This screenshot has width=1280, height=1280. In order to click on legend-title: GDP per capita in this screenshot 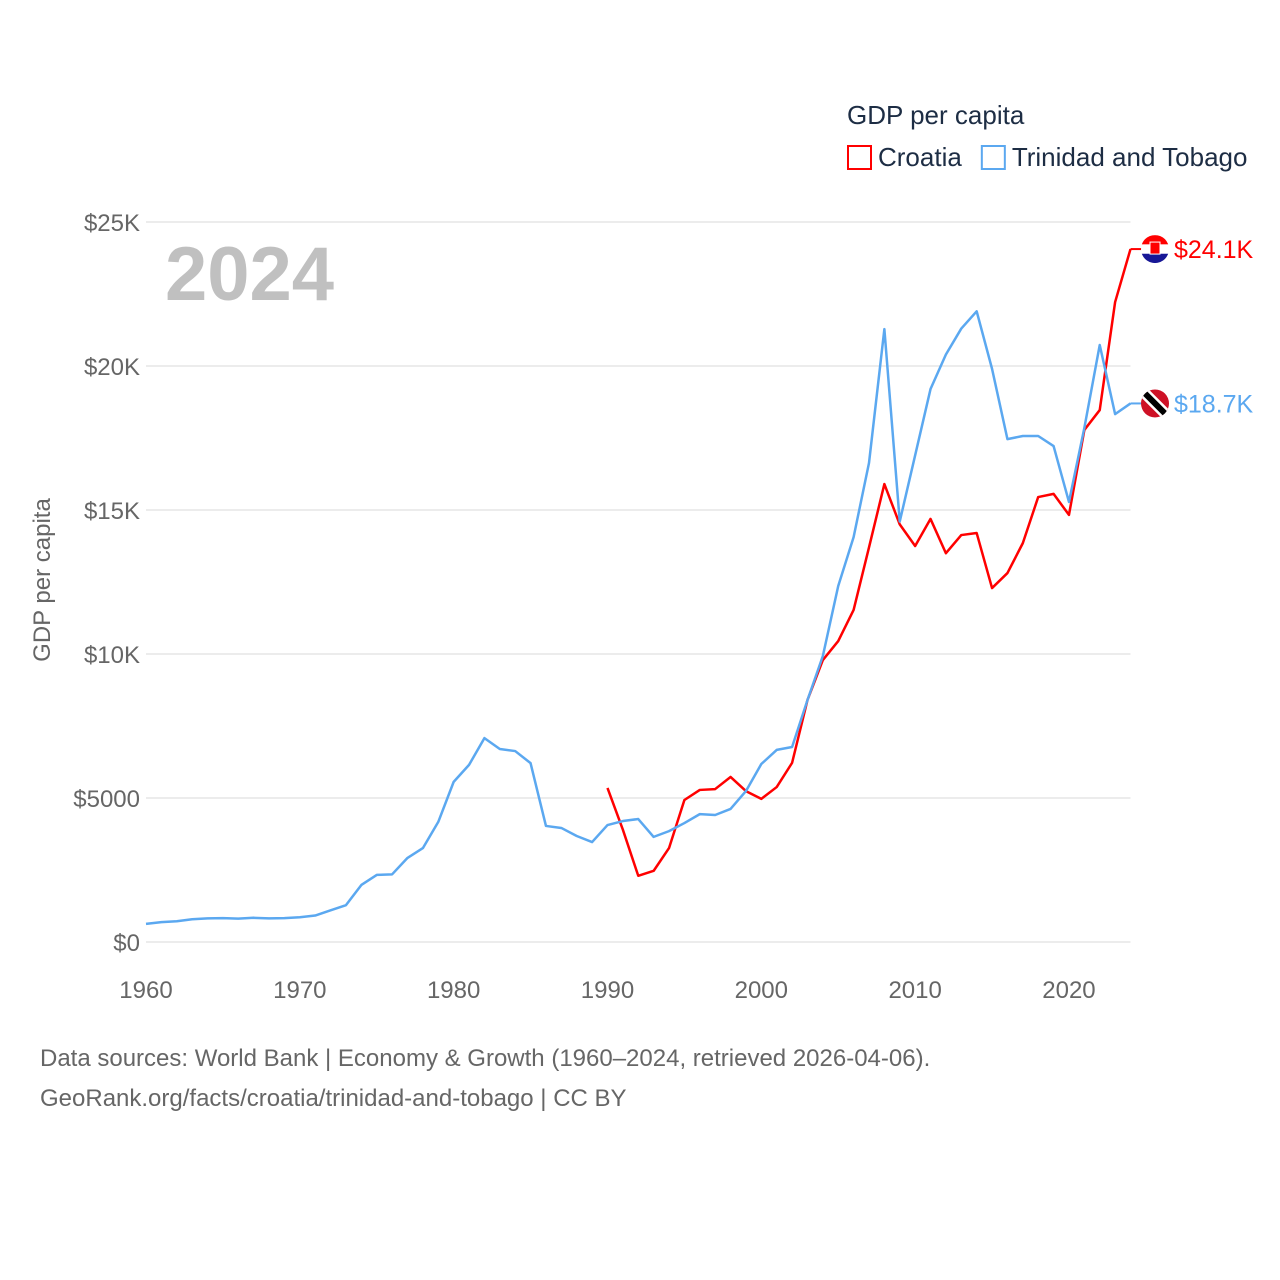, I will do `click(936, 115)`.